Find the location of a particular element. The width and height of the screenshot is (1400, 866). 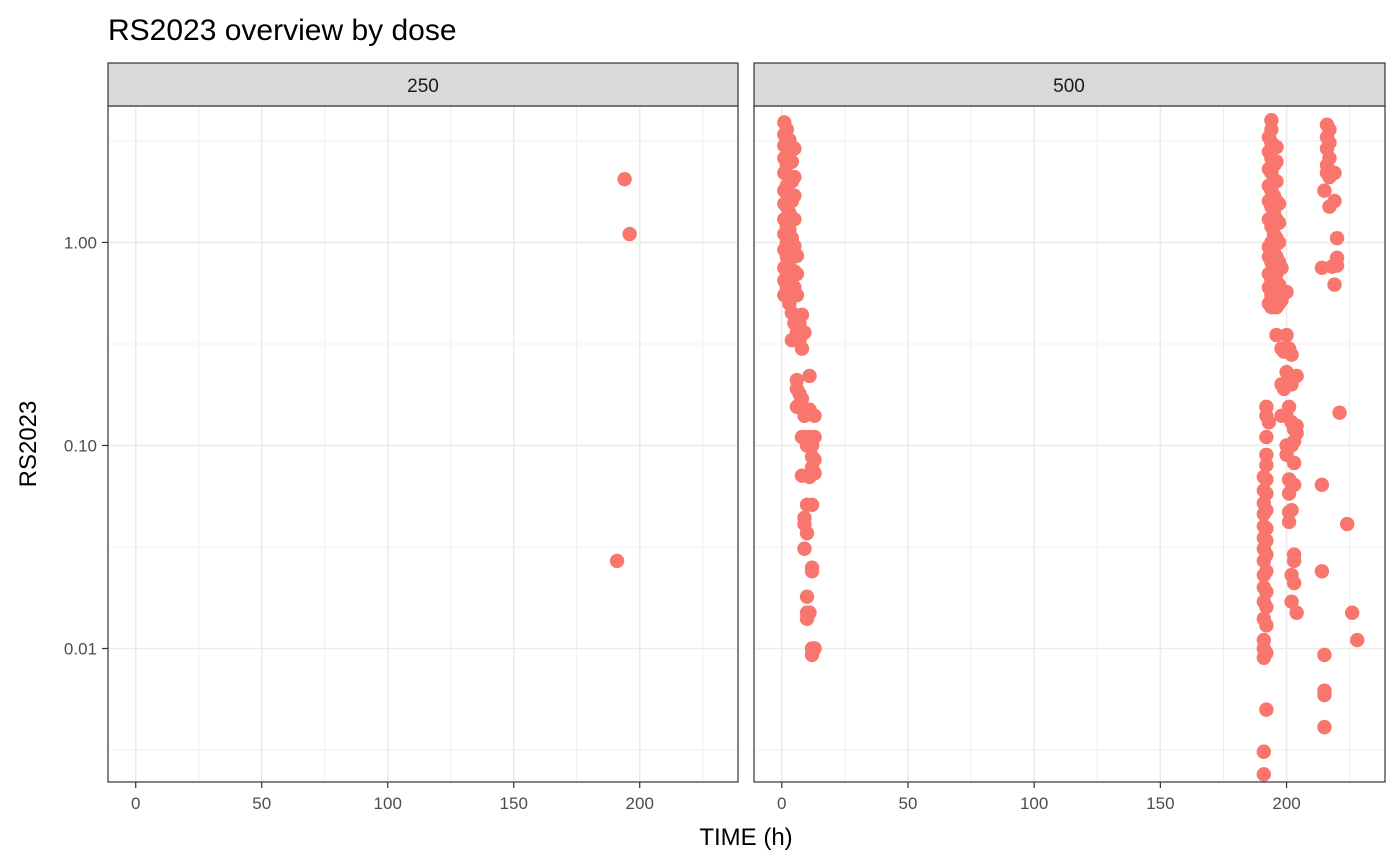

x-axis-title: TIME (h) is located at coordinates (745, 837).